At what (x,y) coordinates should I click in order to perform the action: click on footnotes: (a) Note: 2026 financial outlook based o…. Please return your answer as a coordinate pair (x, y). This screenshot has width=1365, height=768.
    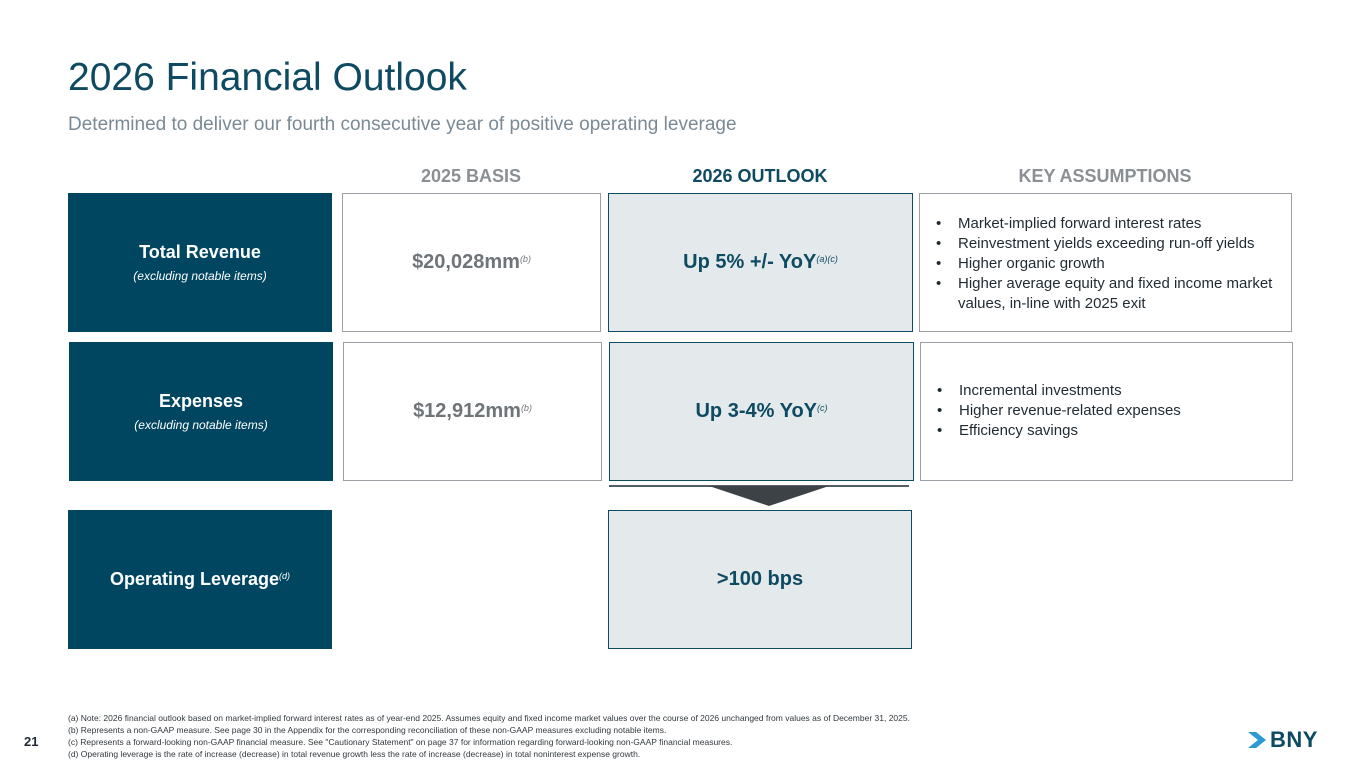
    Looking at the image, I should click on (573, 736).